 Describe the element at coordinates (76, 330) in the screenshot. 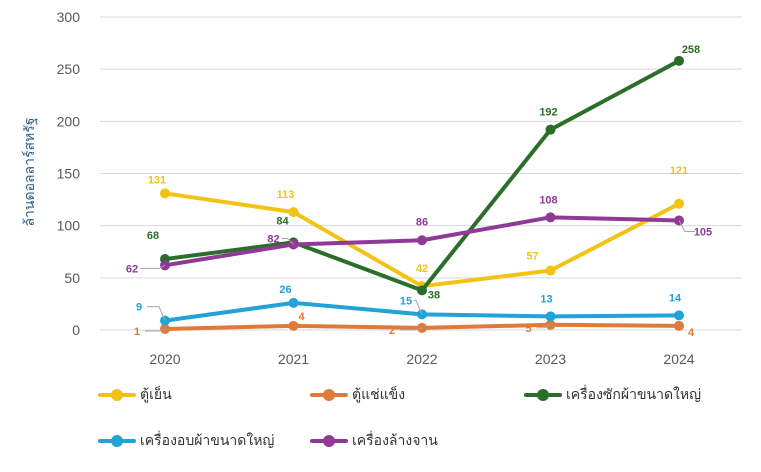

I see `y-tick-label: 0` at that location.